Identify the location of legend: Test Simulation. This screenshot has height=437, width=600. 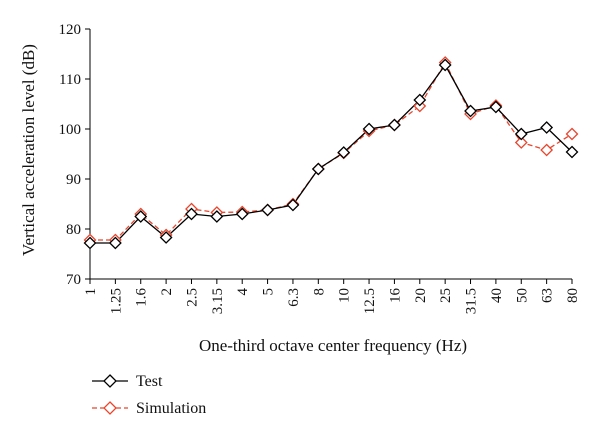
(149, 395).